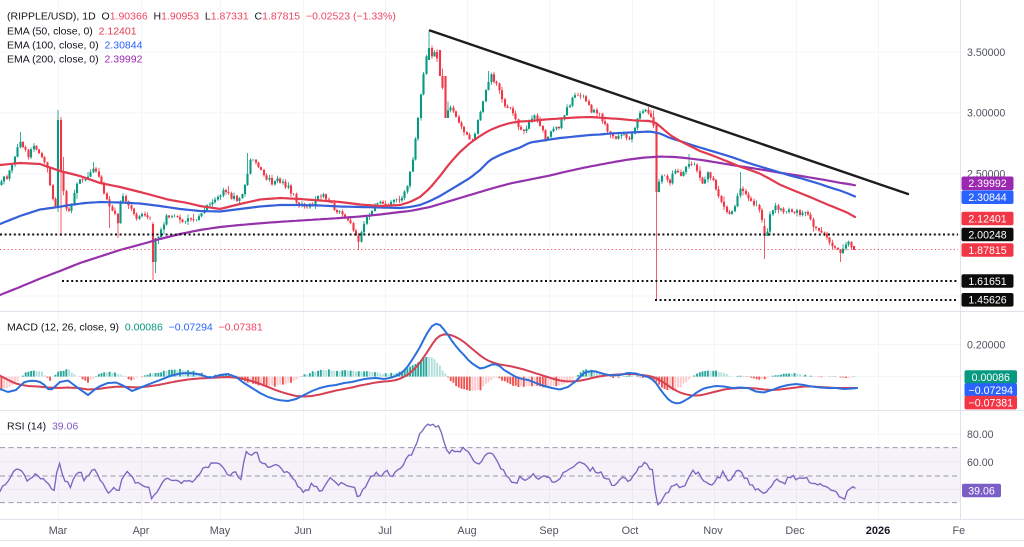  Describe the element at coordinates (987, 198) in the screenshot. I see `svg-text: 2.30844` at that location.